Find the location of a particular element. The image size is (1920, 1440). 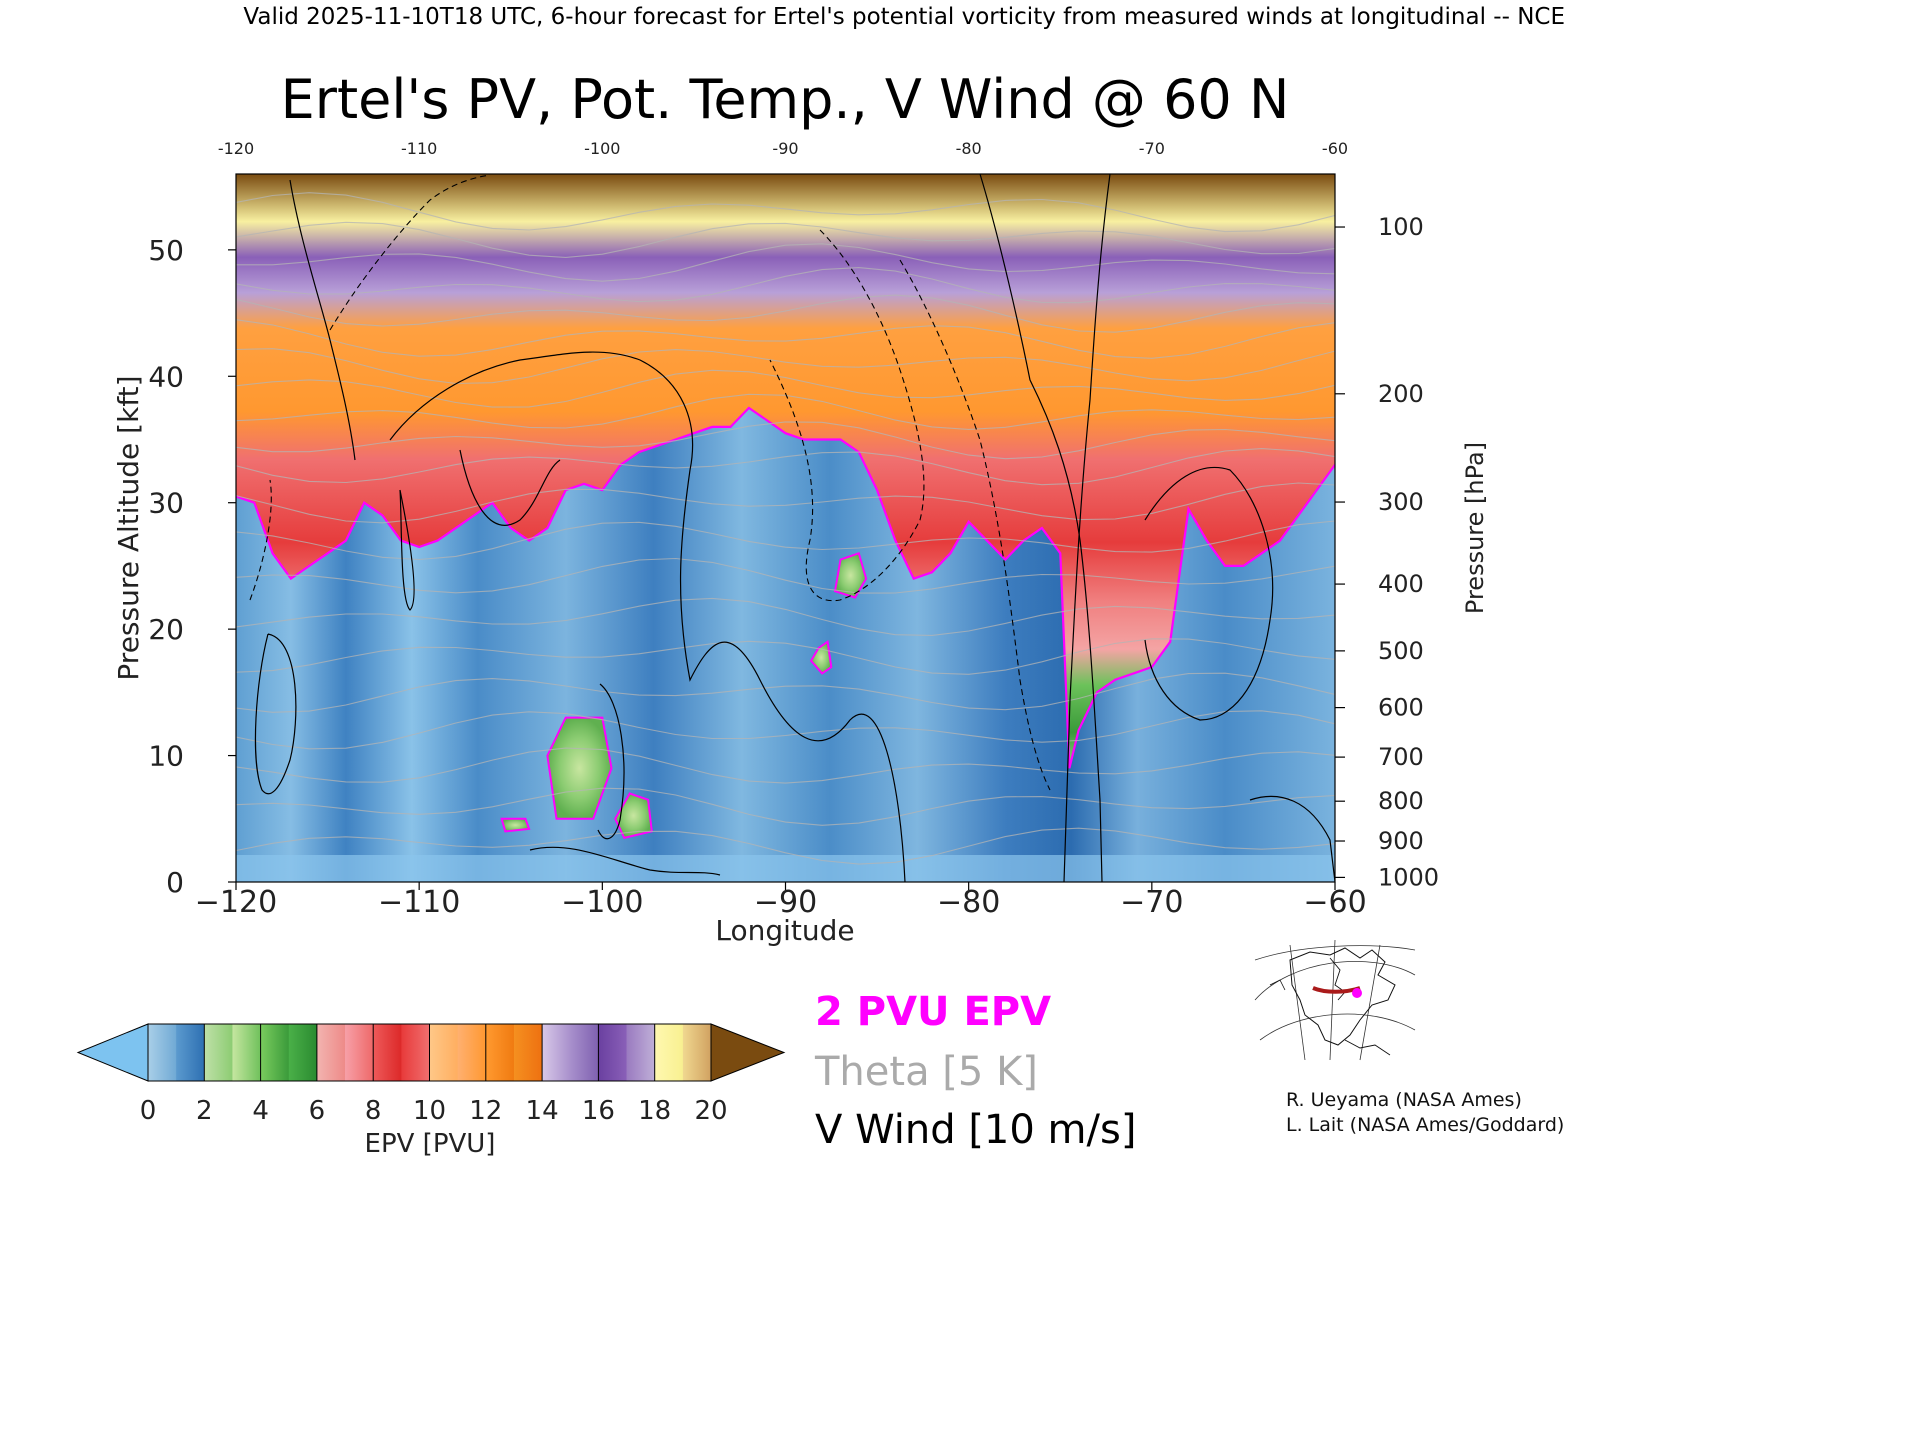

pressure-tick-label: 300 is located at coordinates (1401, 502).